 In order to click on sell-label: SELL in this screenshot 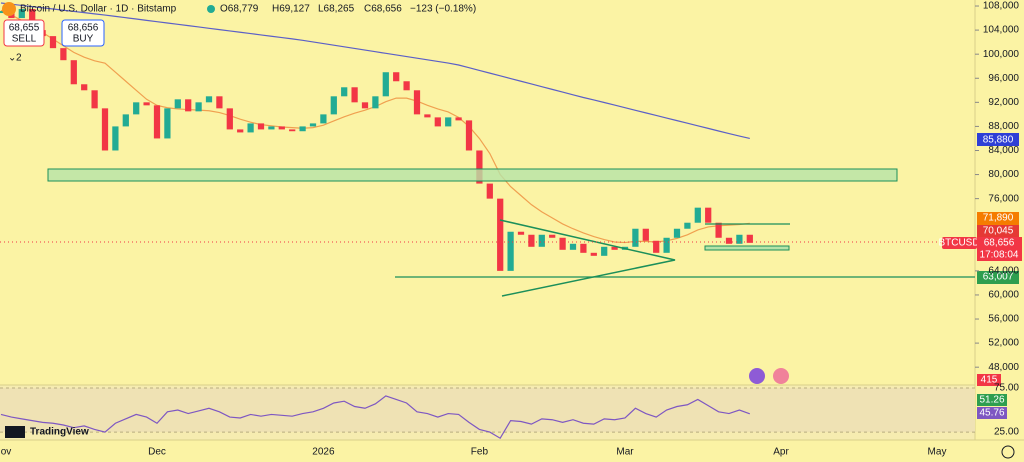, I will do `click(24, 39)`.